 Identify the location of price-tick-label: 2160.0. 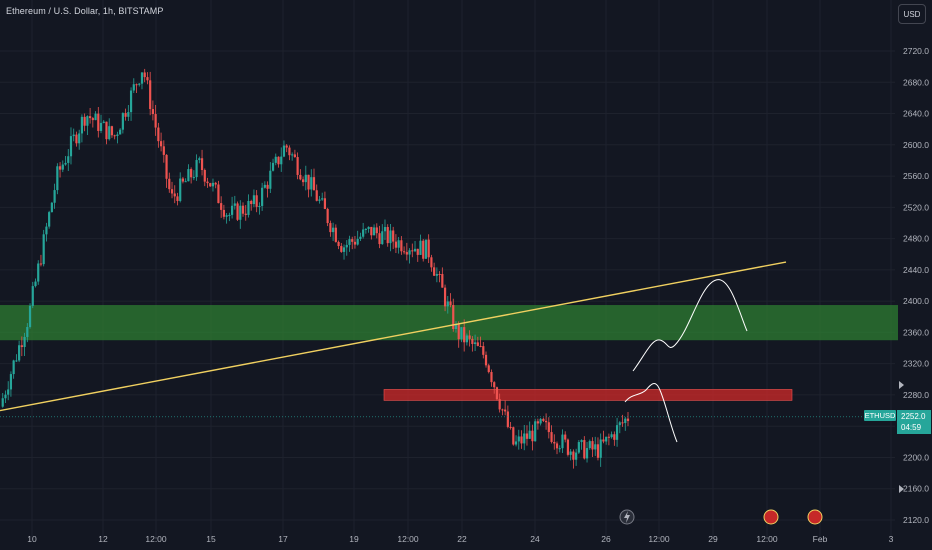
(916, 489).